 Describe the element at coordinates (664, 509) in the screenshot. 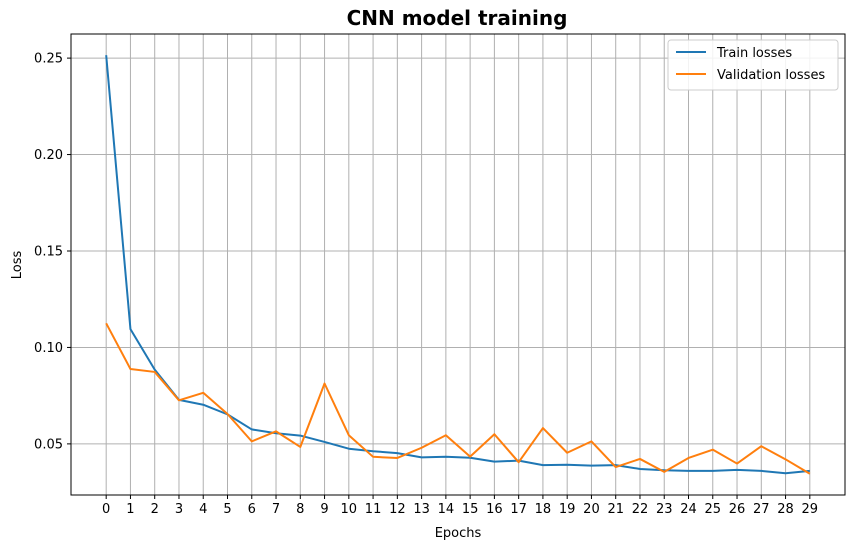

I see `x-tick-label: 23` at that location.